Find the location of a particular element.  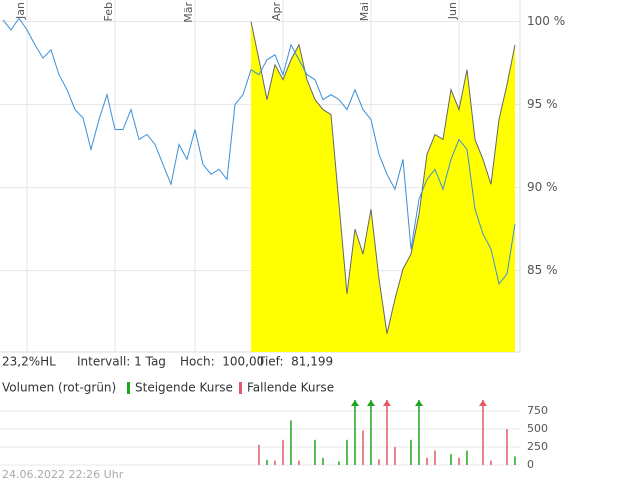

info-text: Intervall: 1 Tag is located at coordinates (121, 362).